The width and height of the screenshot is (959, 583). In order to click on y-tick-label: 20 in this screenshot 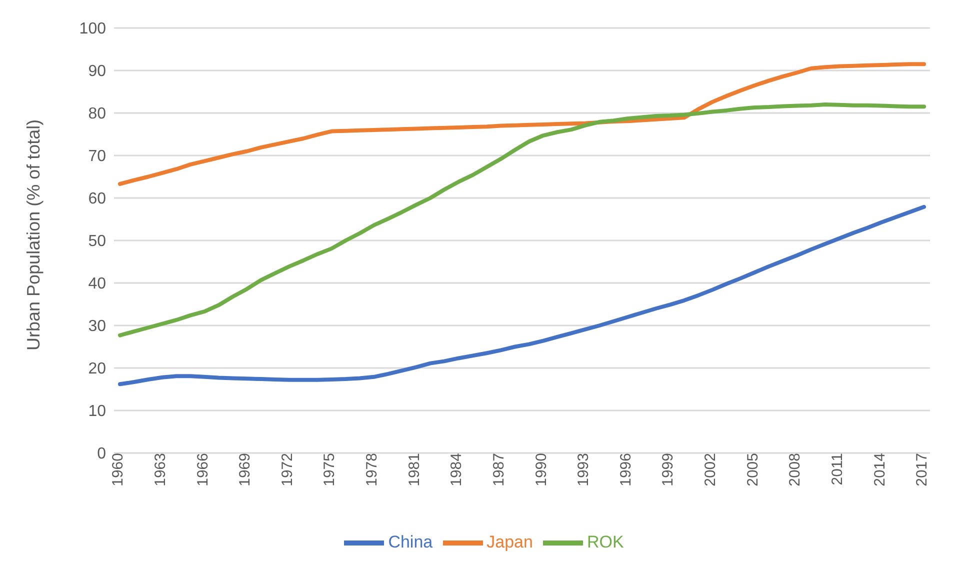, I will do `click(97, 369)`.